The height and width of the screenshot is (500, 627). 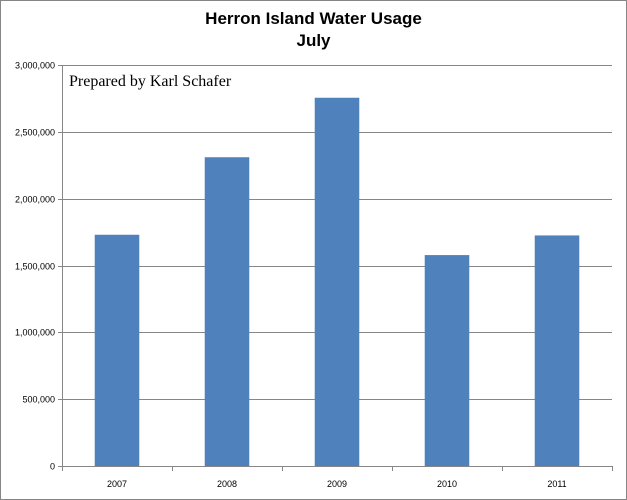 I want to click on y-tick-label: 1,000,000, so click(x=35, y=333).